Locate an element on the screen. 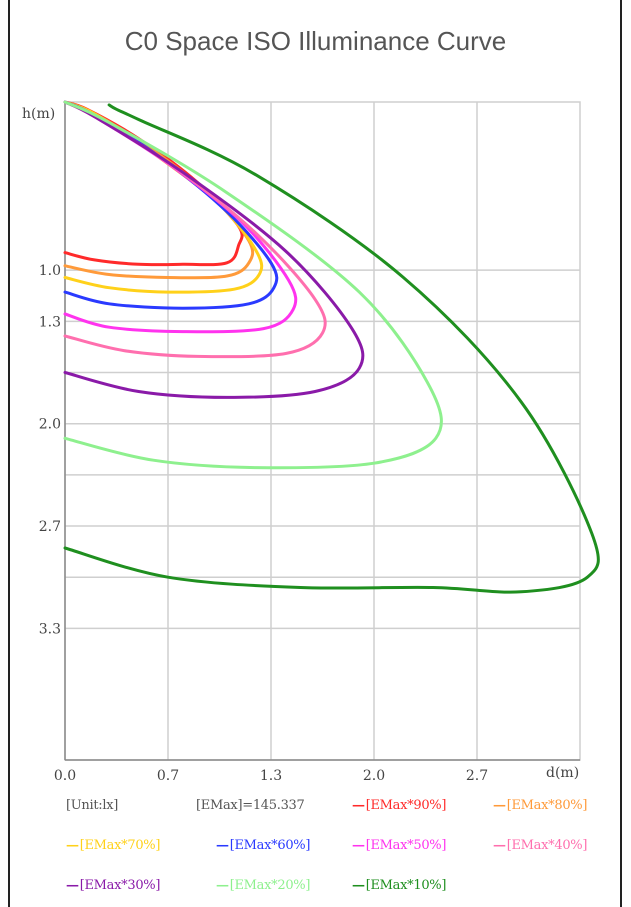  x-tick-label: 2.7 is located at coordinates (477, 776).